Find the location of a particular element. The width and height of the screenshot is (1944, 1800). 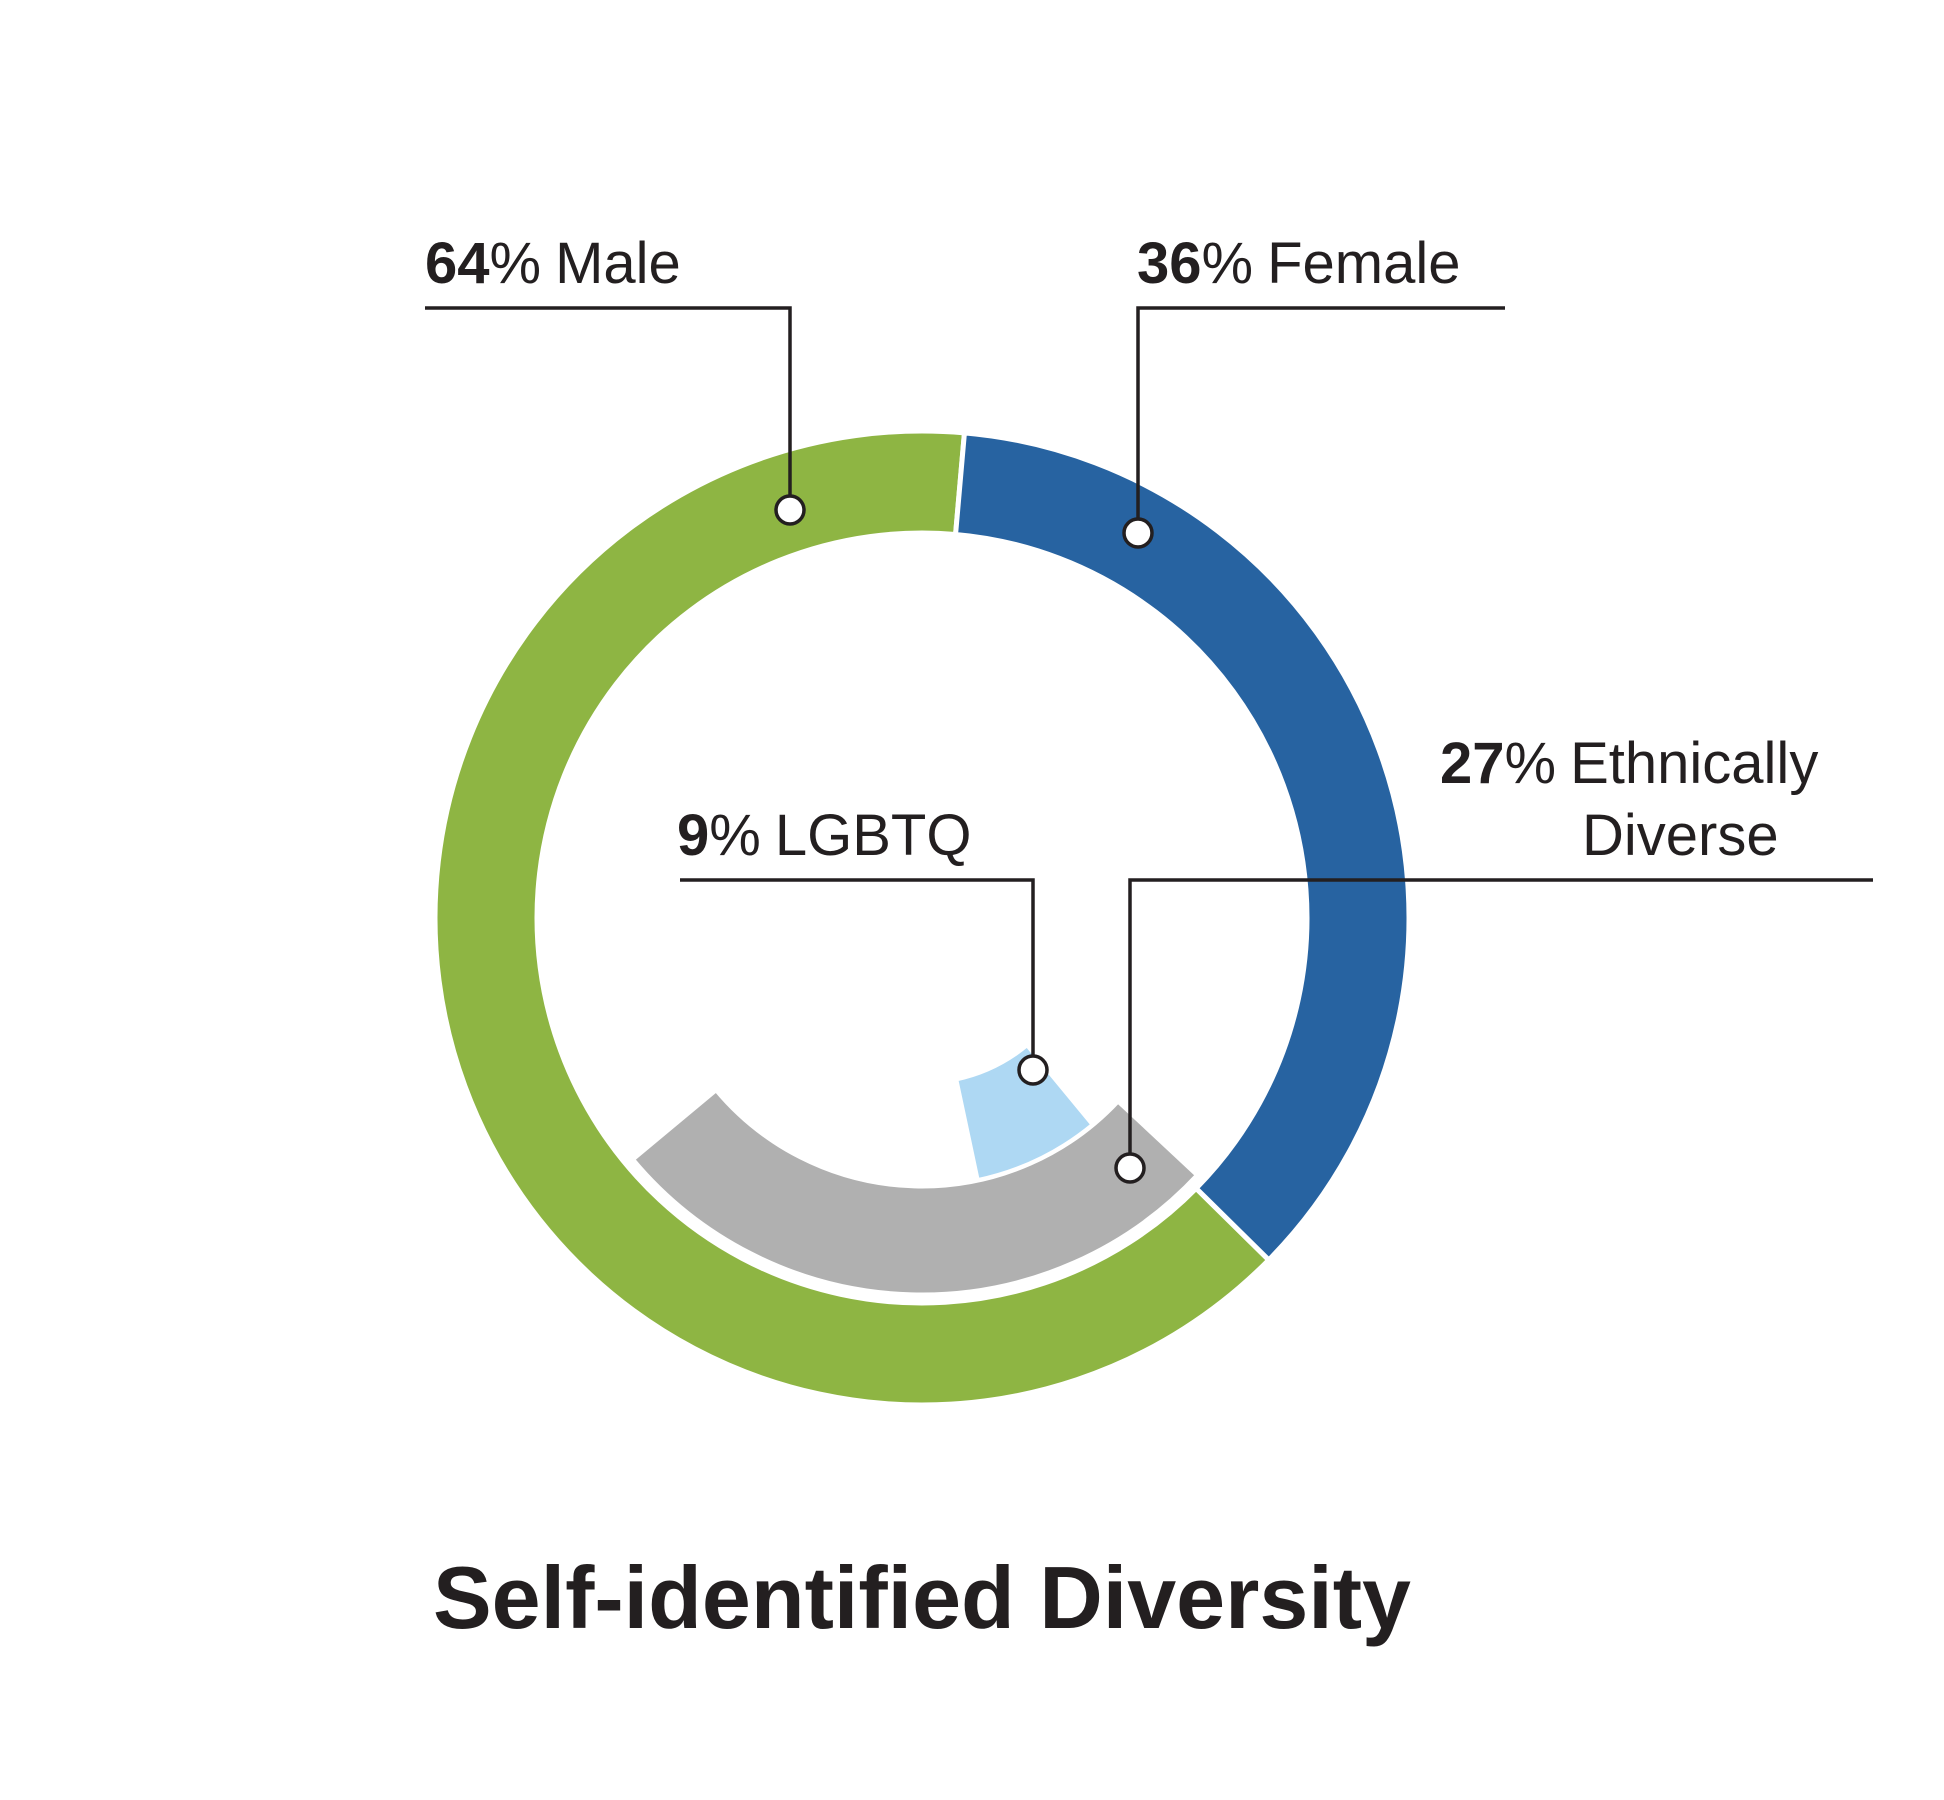

inner-ring is located at coordinates (915, 1170).